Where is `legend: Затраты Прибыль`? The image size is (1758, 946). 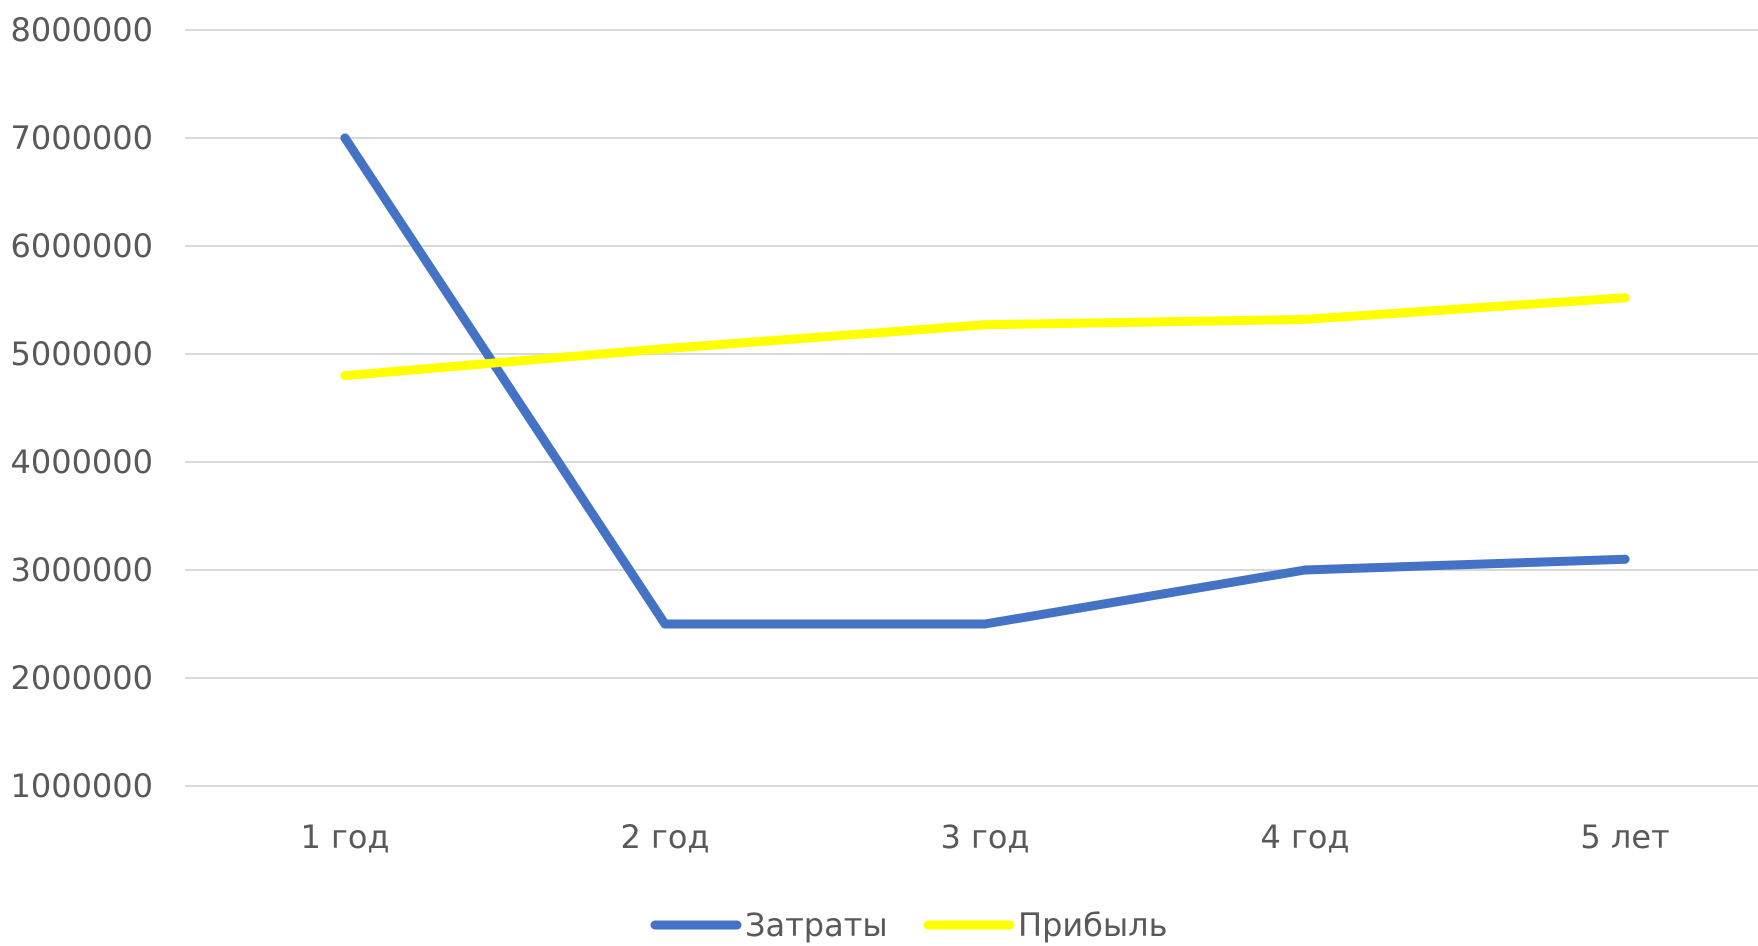 legend: Затраты Прибыль is located at coordinates (908, 925).